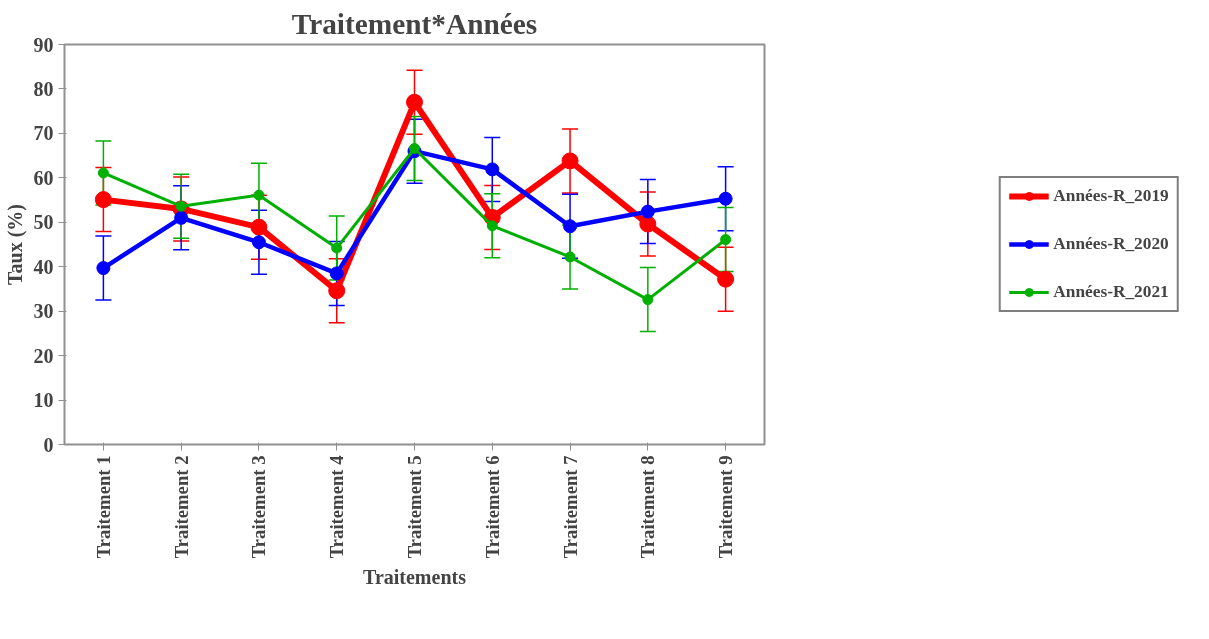  I want to click on y-tick-label: 70, so click(43, 133).